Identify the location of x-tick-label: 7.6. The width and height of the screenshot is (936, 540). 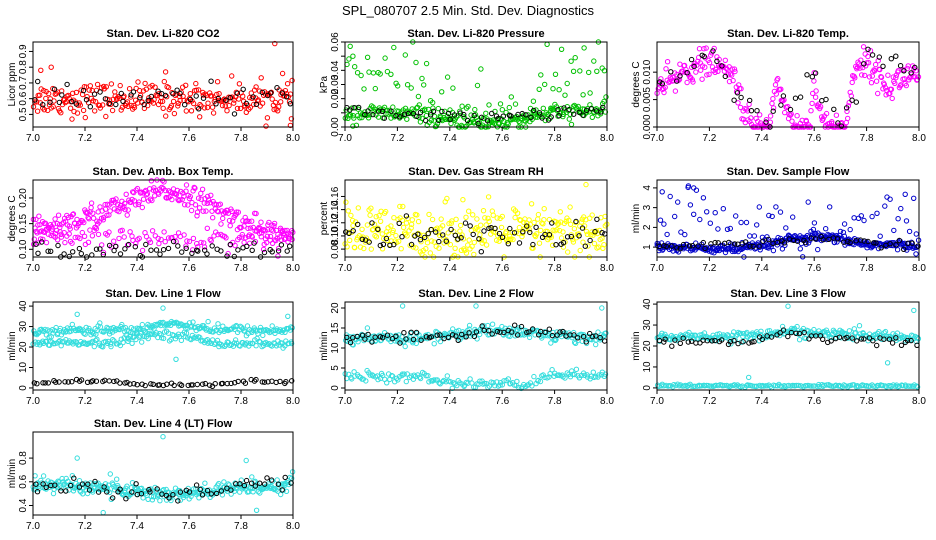
(814, 268).